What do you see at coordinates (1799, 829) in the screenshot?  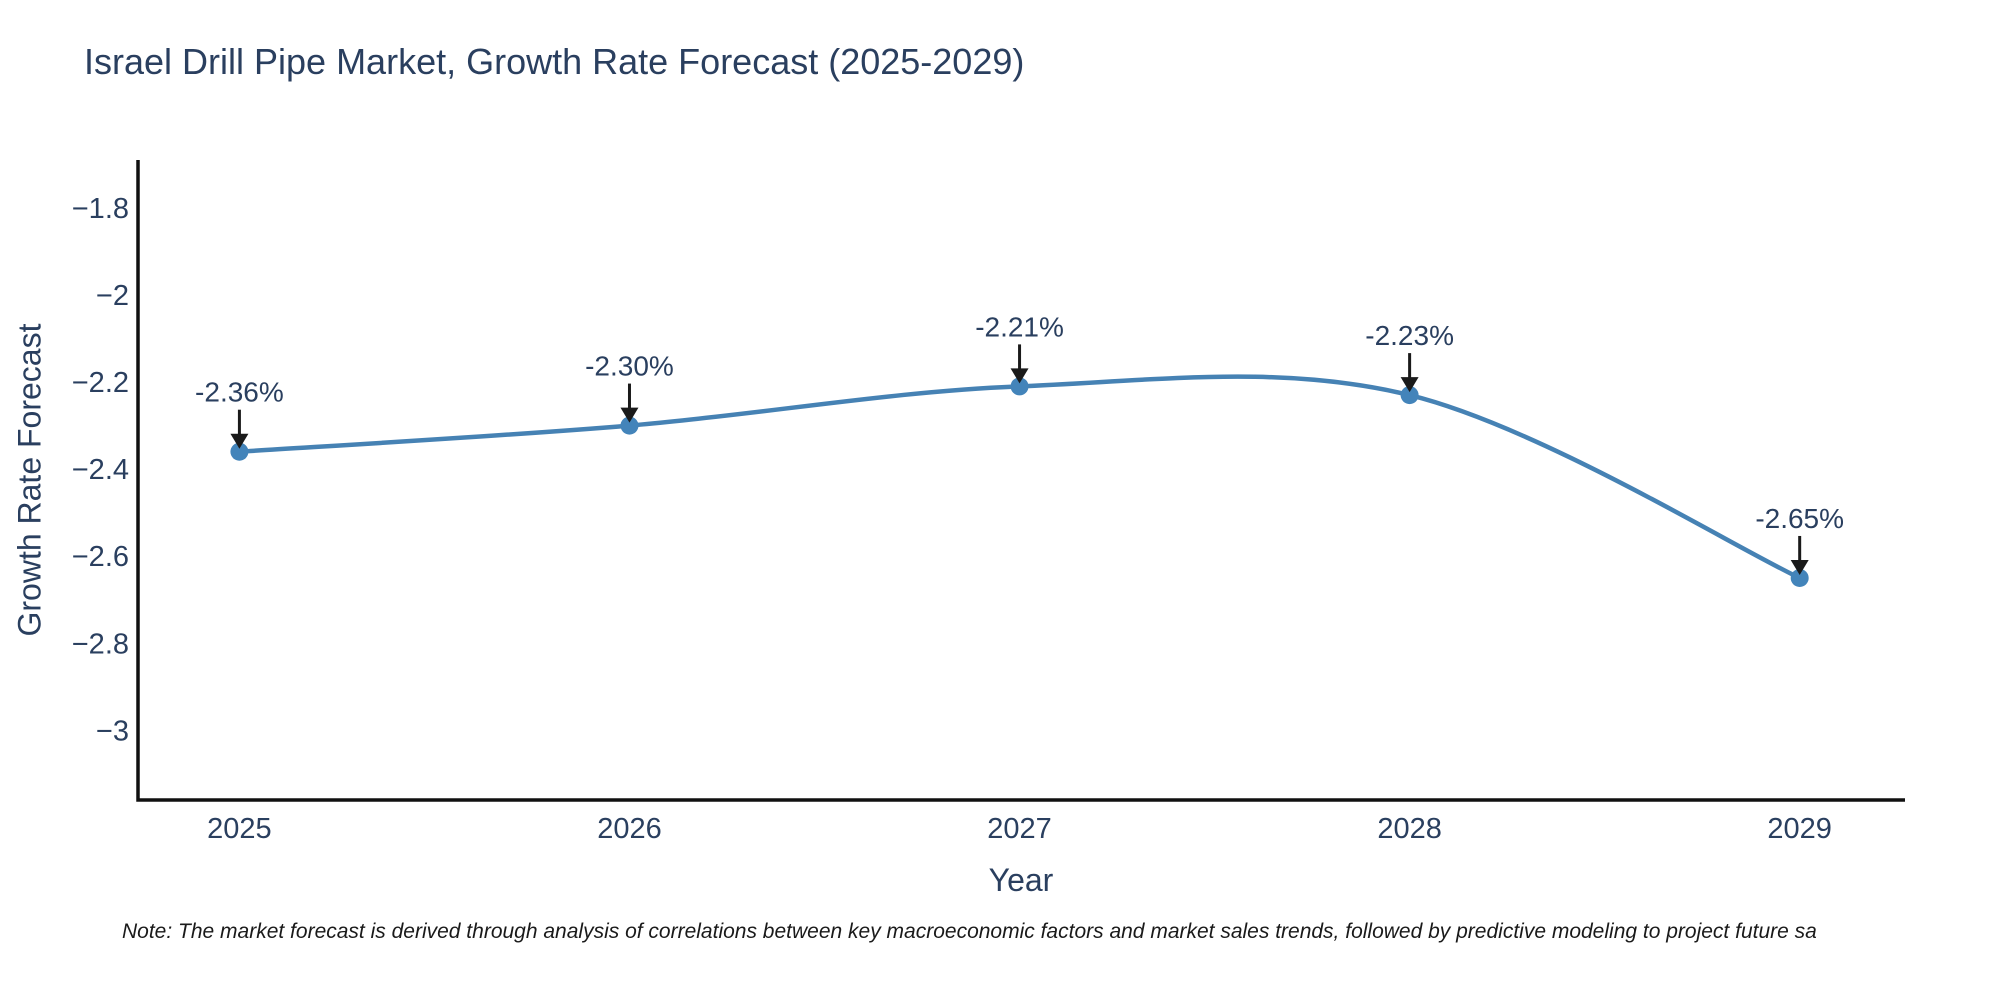 I see `x-tick-label: 2029` at bounding box center [1799, 829].